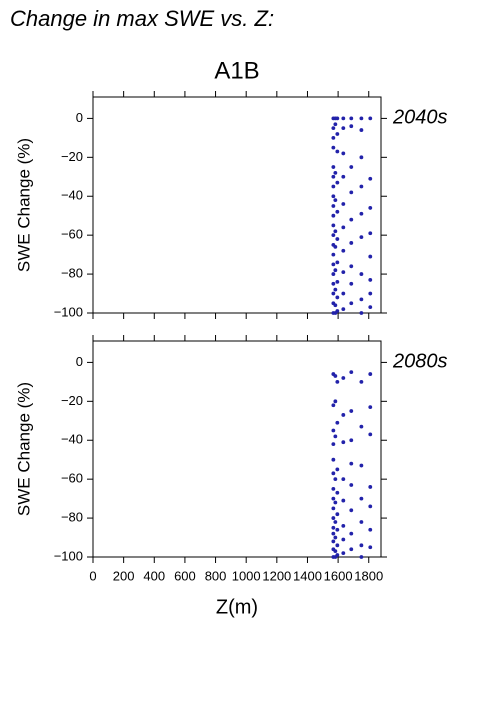 The width and height of the screenshot is (501, 709). What do you see at coordinates (92, 575) in the screenshot?
I see `x-tick-label: 0` at bounding box center [92, 575].